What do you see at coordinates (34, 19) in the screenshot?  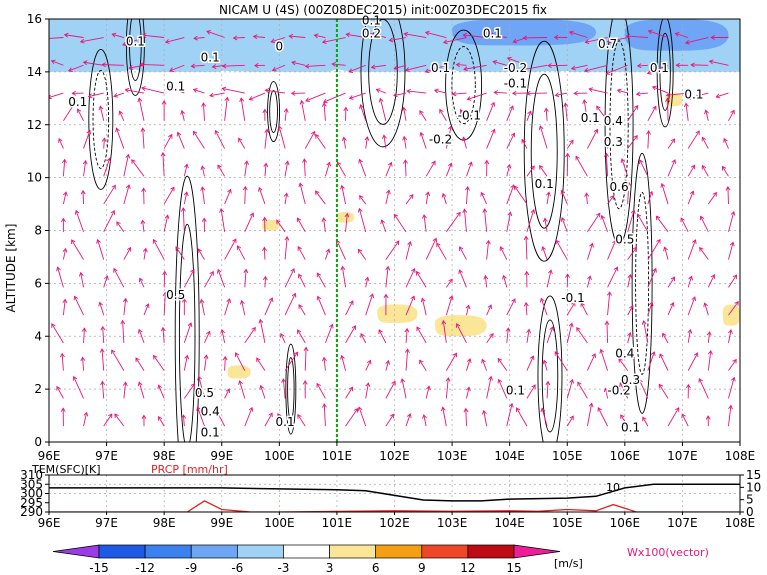 I see `y-tick-label: 16` at bounding box center [34, 19].